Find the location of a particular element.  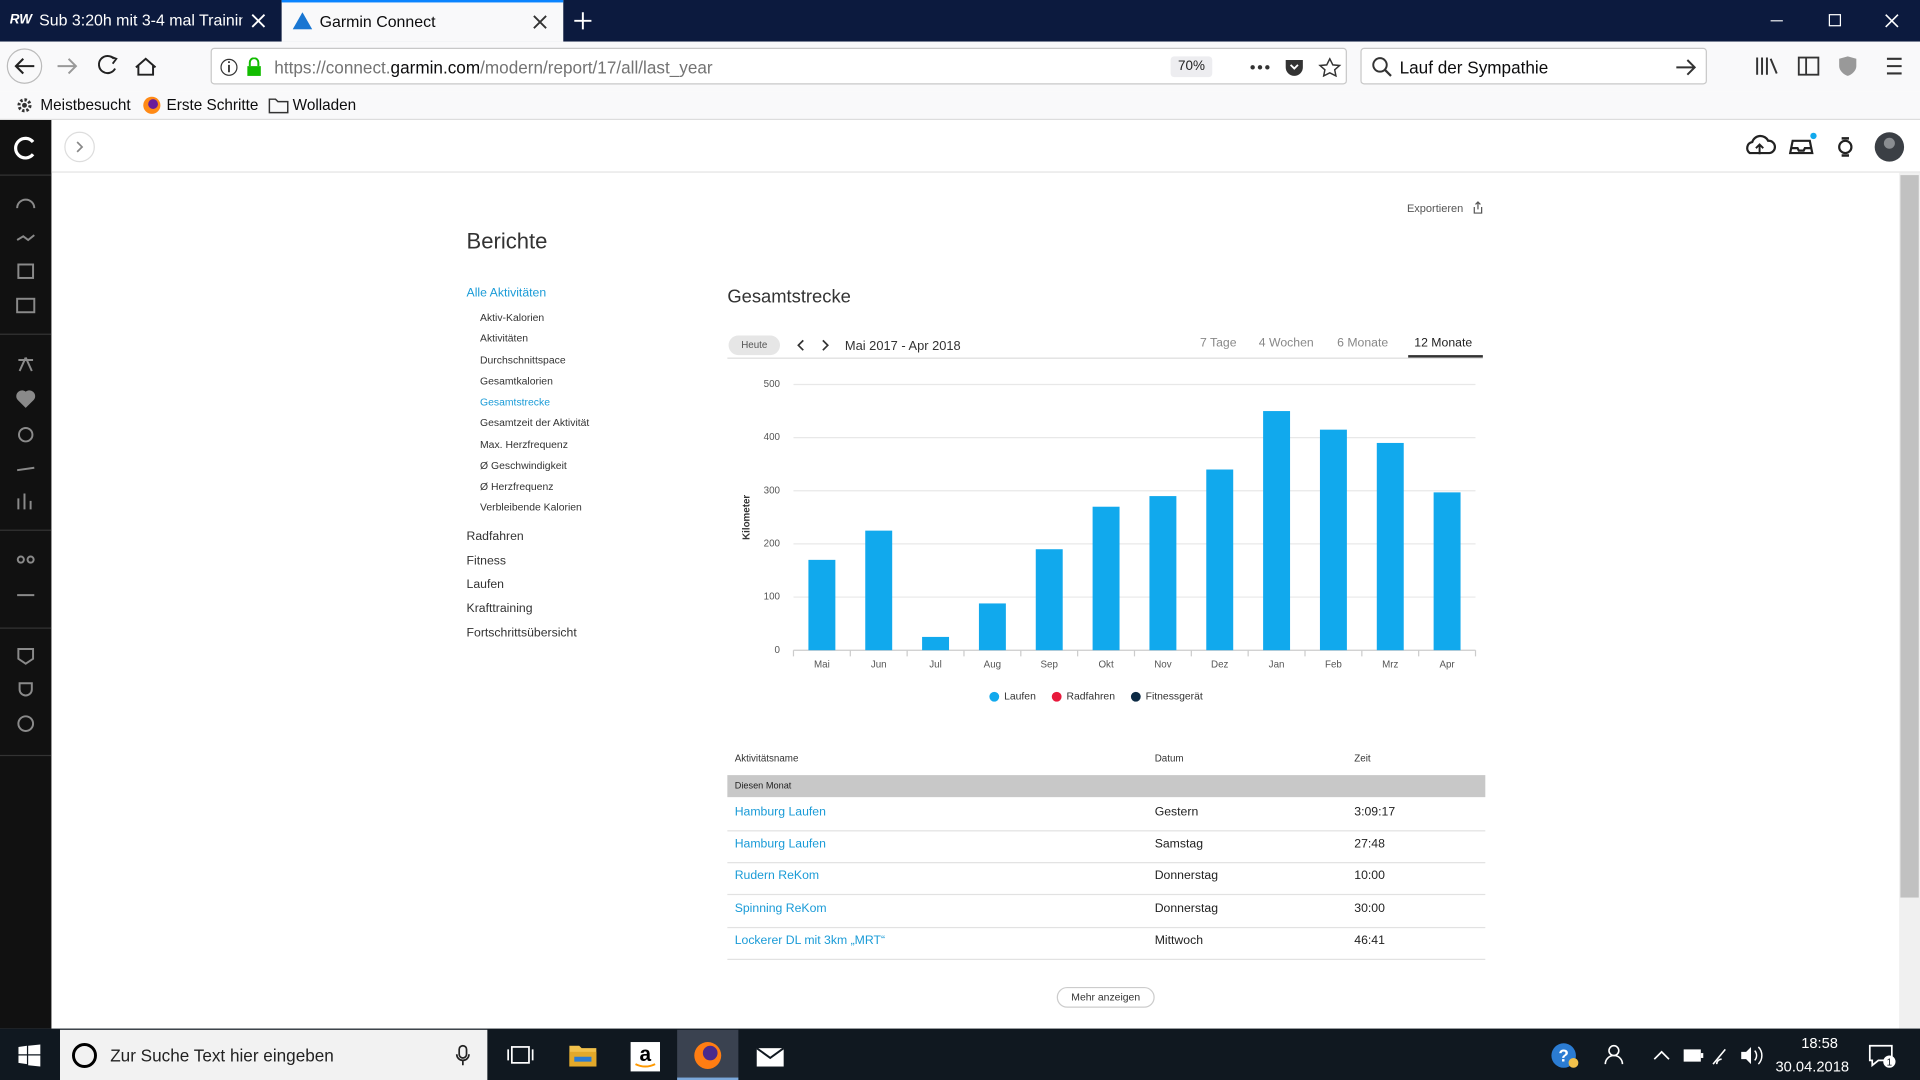

x-tick-label: Mai is located at coordinates (822, 664).